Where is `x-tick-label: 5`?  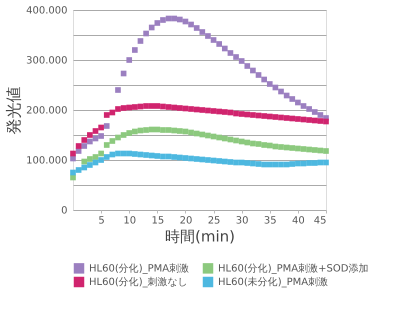 x-tick-label: 5 is located at coordinates (101, 221).